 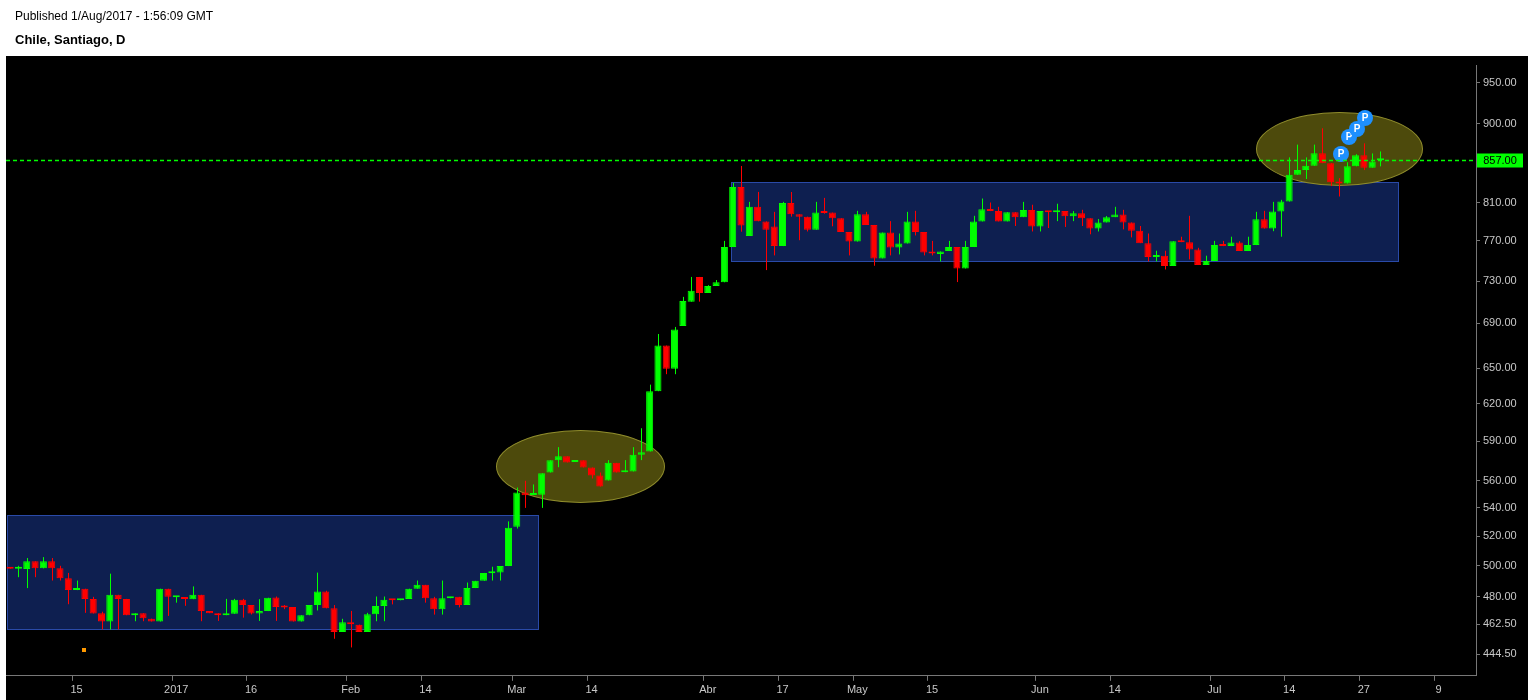 What do you see at coordinates (1500, 653) in the screenshot?
I see `y-tick-label: 444.50` at bounding box center [1500, 653].